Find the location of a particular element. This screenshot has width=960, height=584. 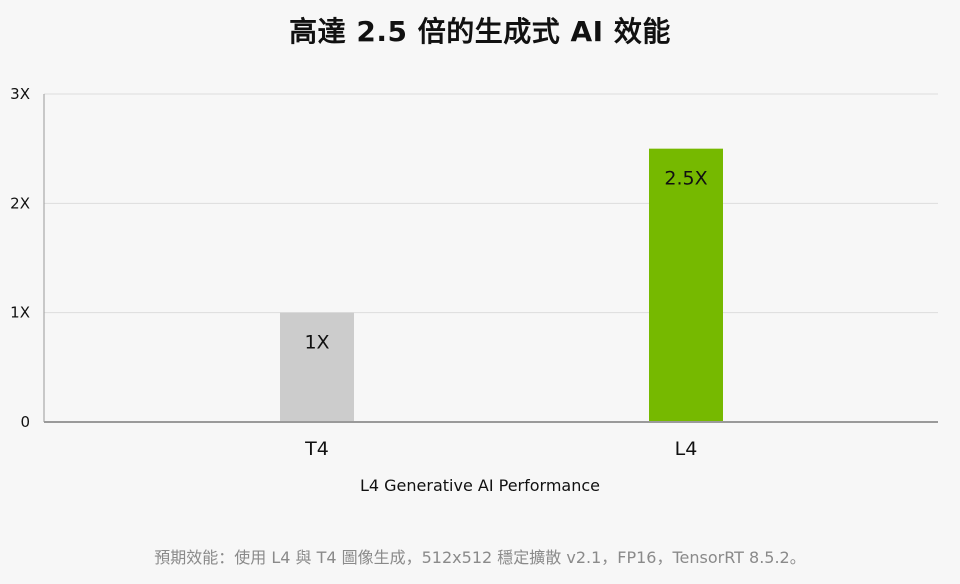

x-axis-ticks: T4 L4 is located at coordinates (500, 449).